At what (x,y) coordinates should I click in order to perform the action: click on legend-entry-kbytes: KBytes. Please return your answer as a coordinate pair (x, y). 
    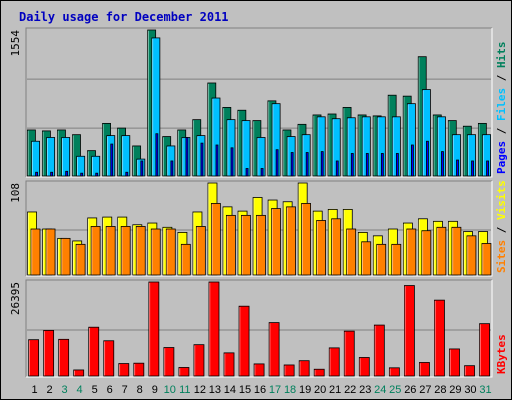
    Looking at the image, I should click on (501, 354).